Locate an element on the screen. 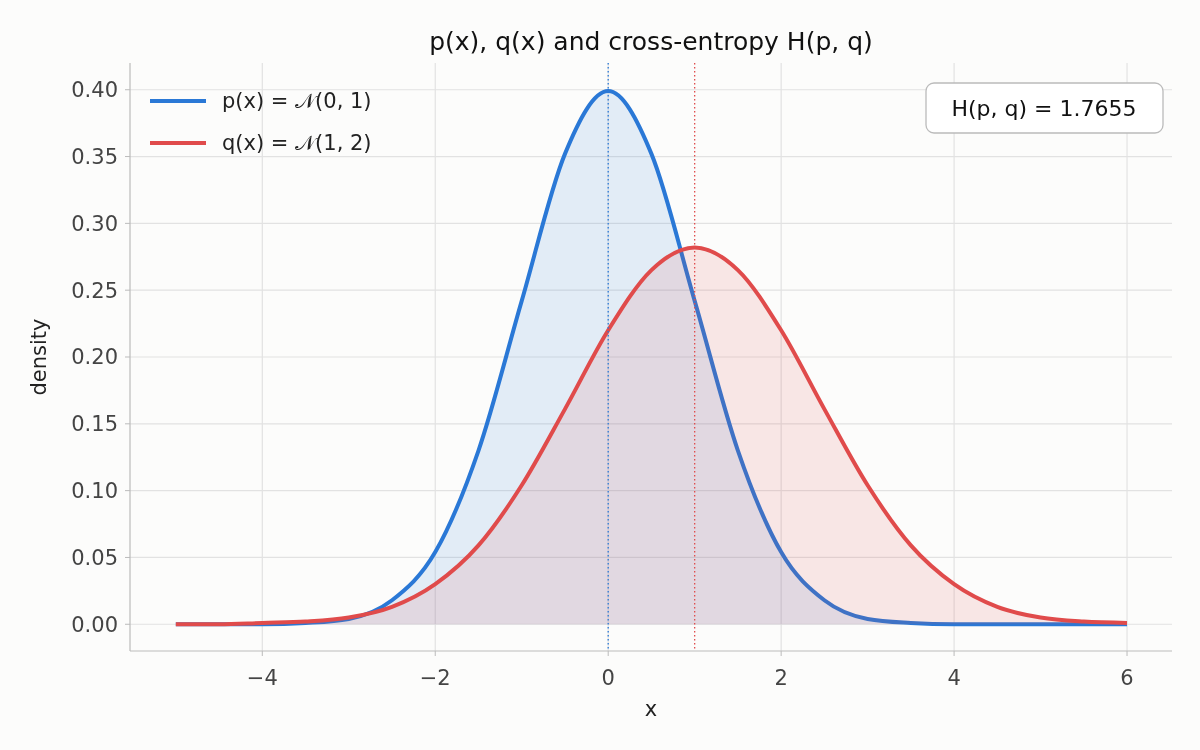  y-tick-label: 0.35 is located at coordinates (94, 156).